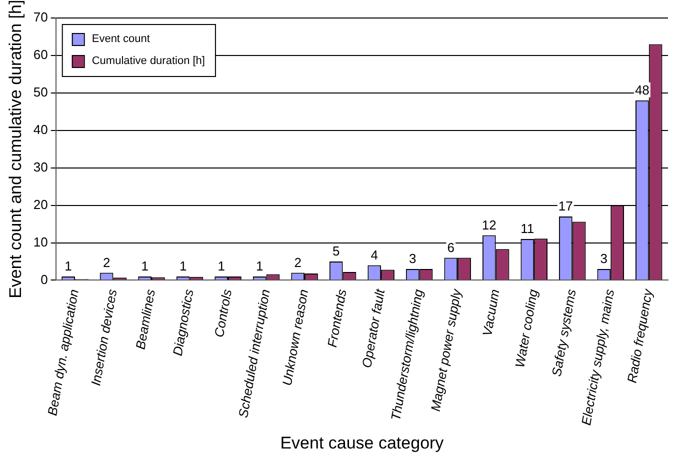 The width and height of the screenshot is (673, 458). I want to click on x-tick-label: Insertion devices, so click(104, 337).